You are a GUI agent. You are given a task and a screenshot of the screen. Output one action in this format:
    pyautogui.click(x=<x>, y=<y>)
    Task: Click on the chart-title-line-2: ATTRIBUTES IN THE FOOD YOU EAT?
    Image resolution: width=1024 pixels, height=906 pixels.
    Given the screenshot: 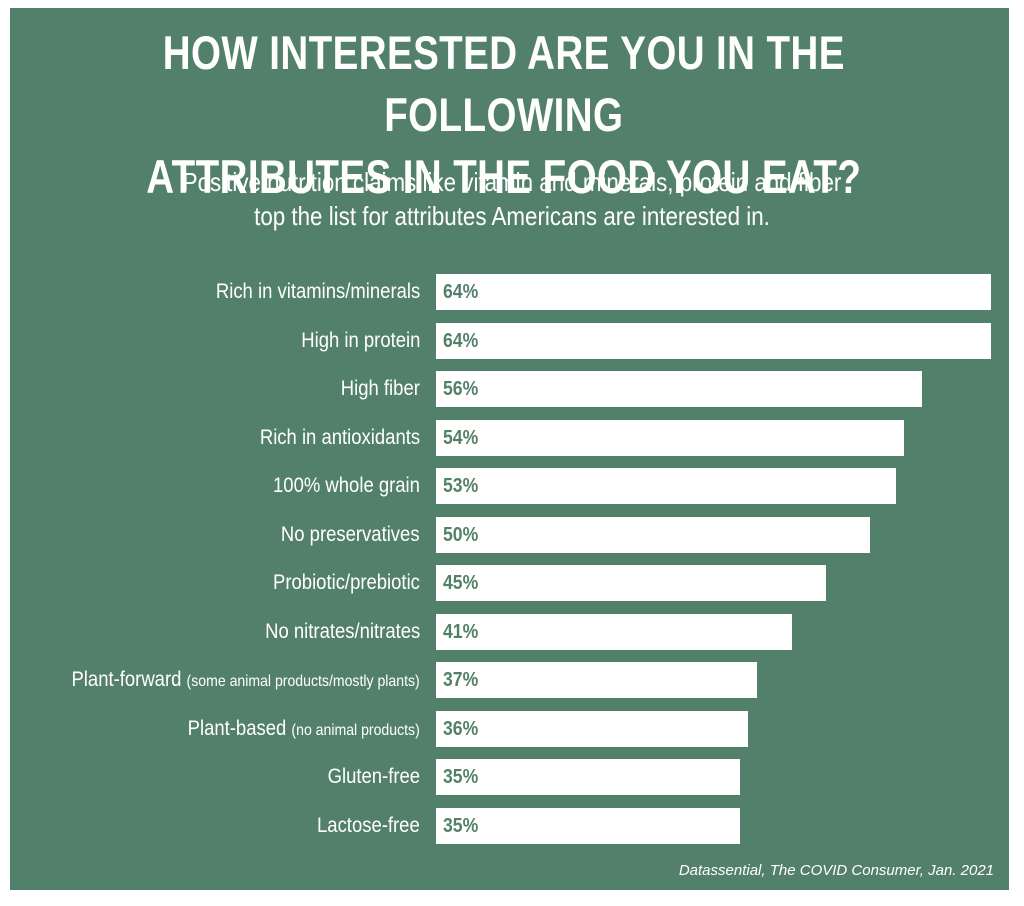 What is the action you would take?
    pyautogui.click(x=504, y=176)
    